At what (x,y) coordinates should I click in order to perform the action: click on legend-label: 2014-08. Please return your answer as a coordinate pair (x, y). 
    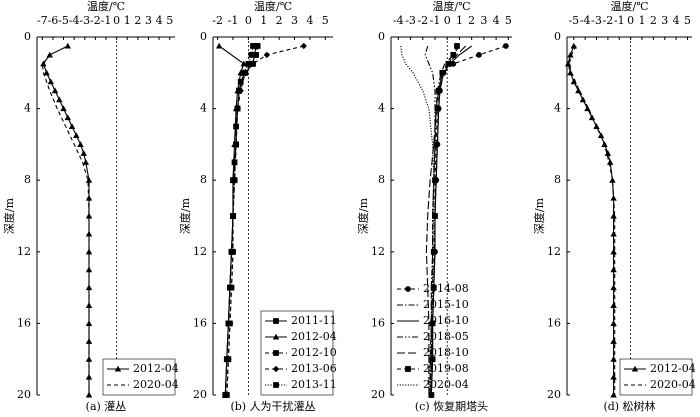
    Looking at the image, I should click on (446, 288).